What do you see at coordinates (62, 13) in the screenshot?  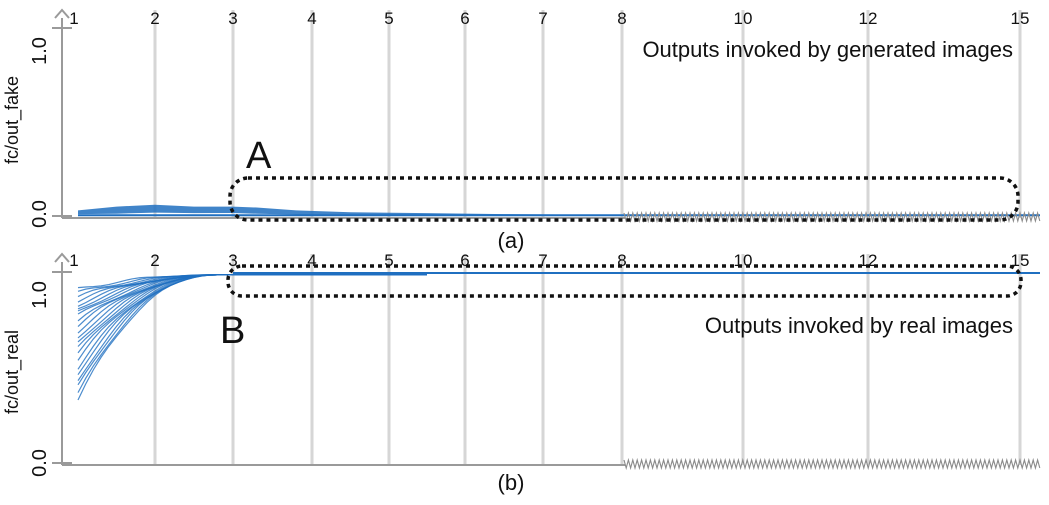 I see `y-axis-arrow-a` at bounding box center [62, 13].